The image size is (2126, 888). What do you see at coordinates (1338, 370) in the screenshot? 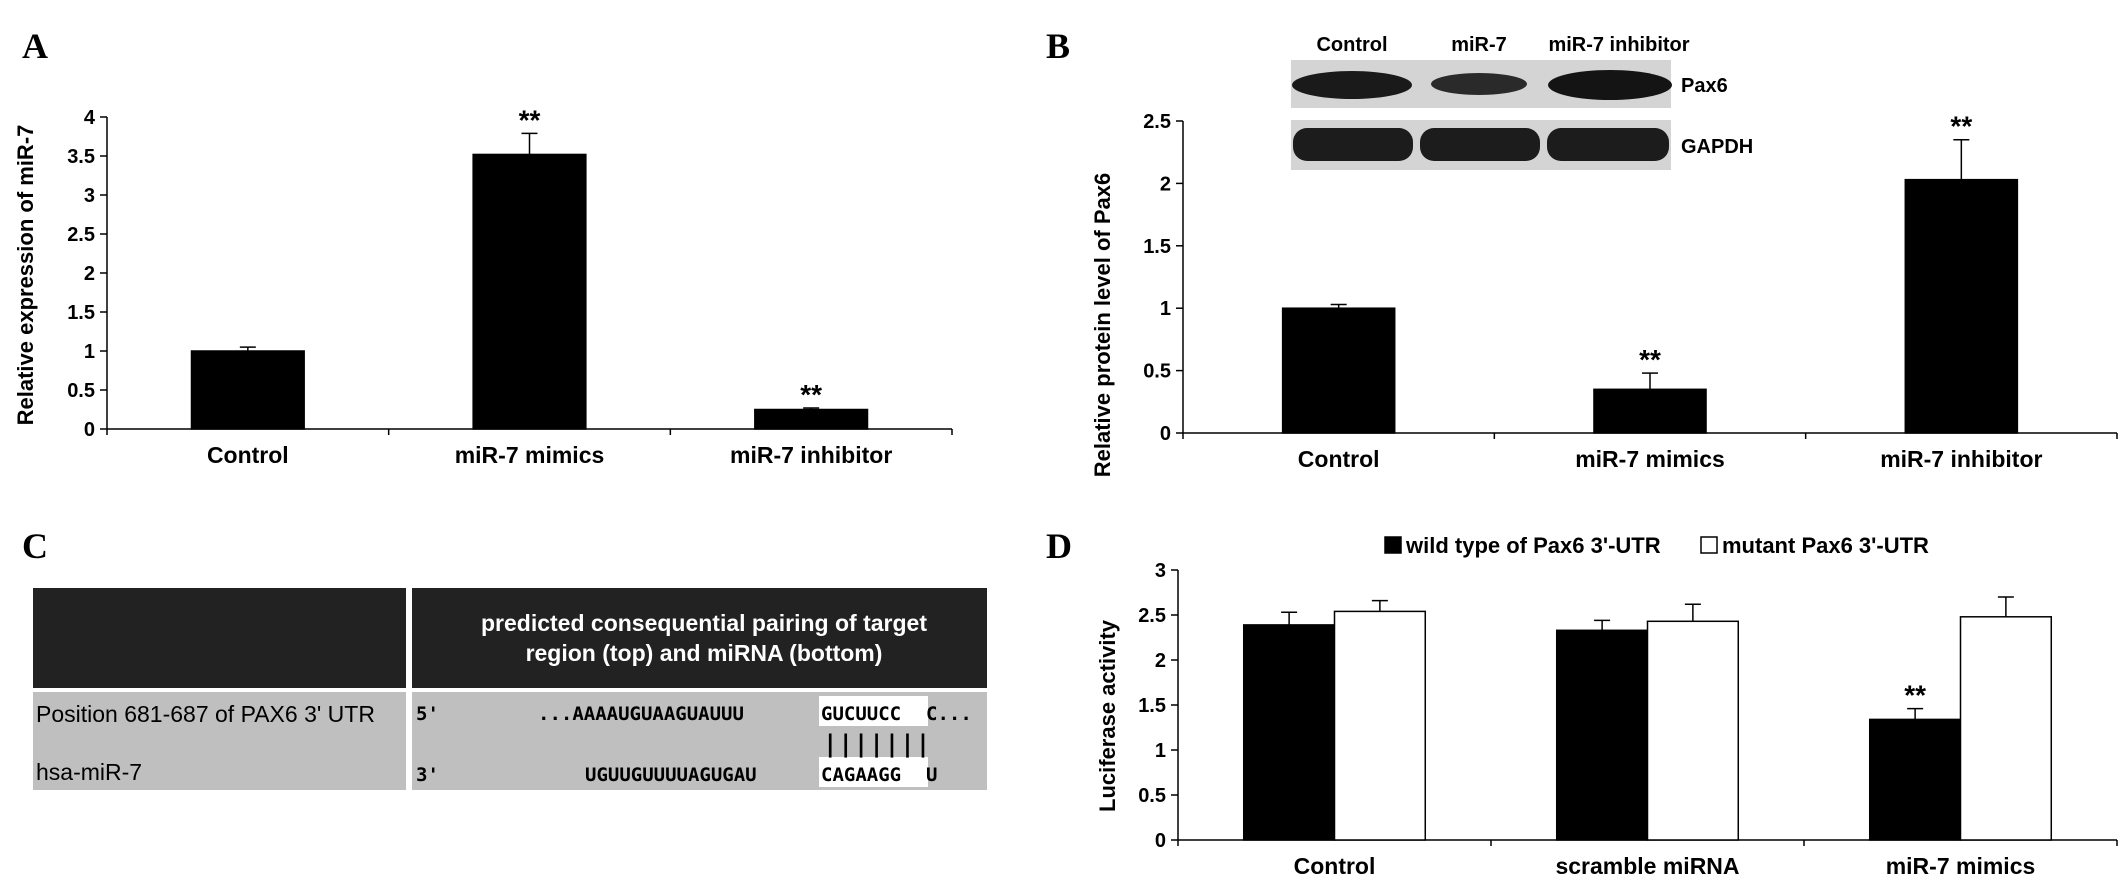
I see `chart-b-bar-control` at bounding box center [1338, 370].